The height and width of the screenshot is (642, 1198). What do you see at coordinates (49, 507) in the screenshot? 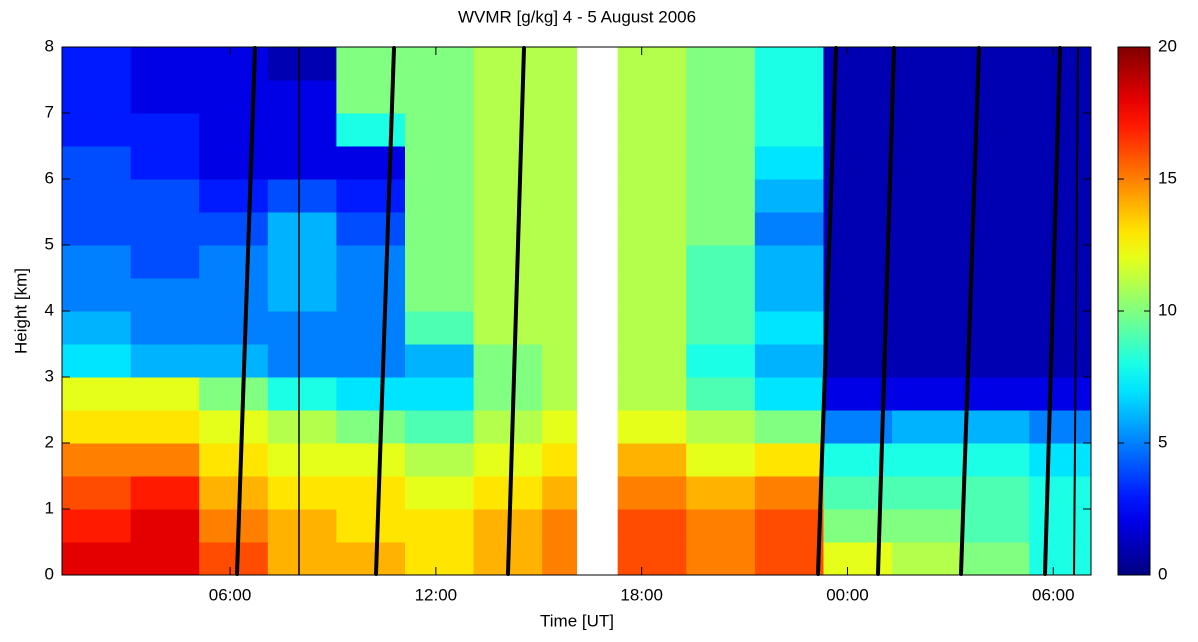
I see `y-tick-label: 1` at bounding box center [49, 507].